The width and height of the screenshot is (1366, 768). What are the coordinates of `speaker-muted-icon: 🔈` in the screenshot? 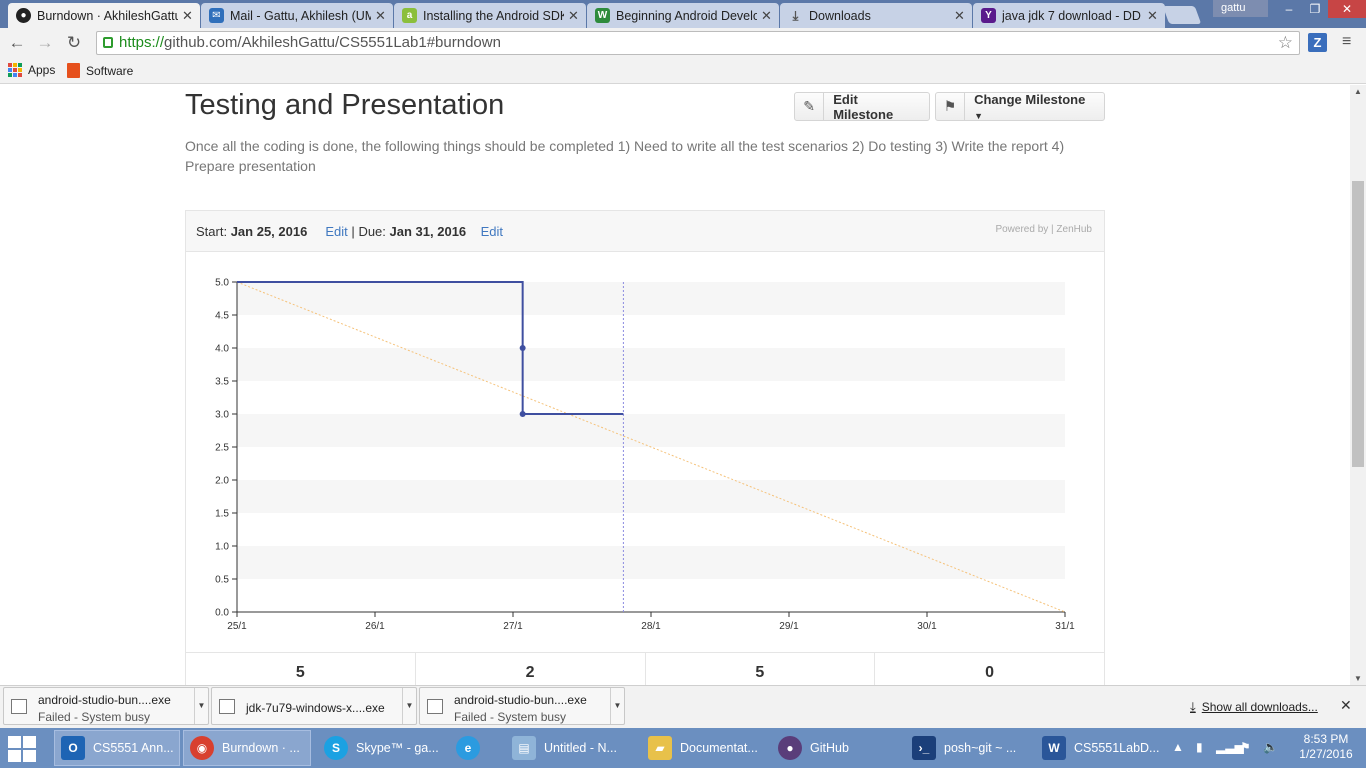 It's located at (1270, 747).